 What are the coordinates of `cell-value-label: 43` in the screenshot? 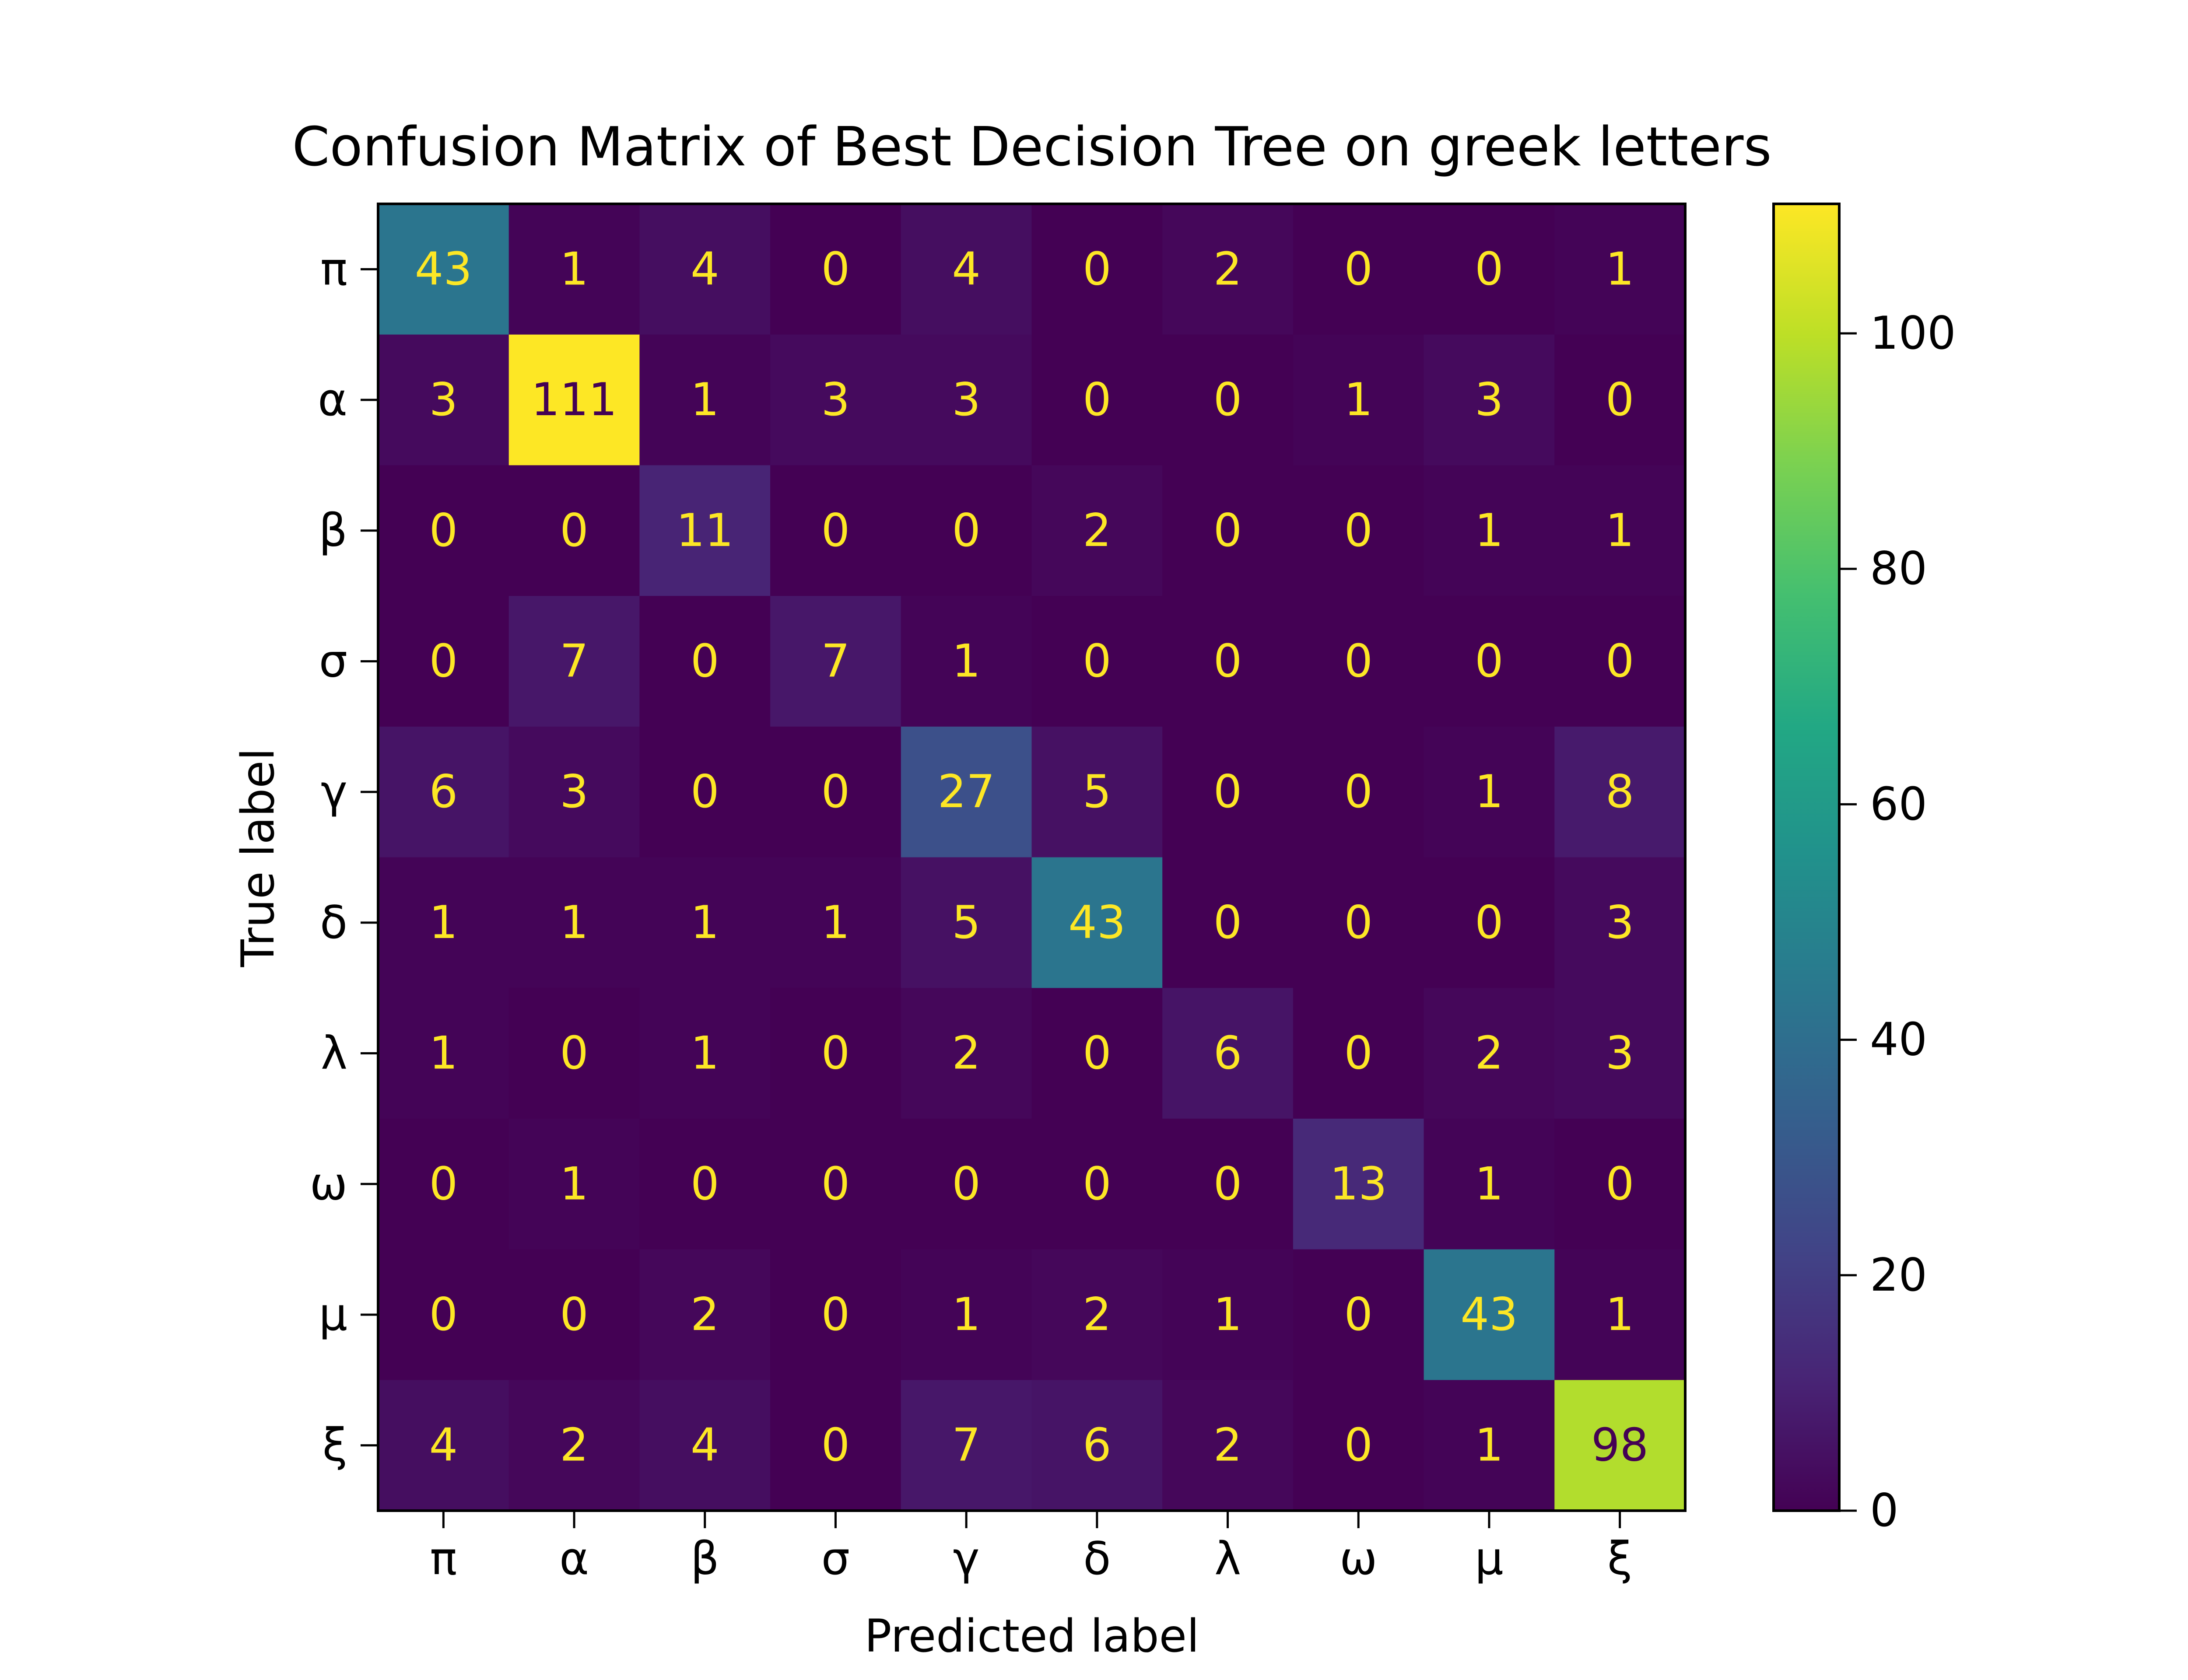 It's located at (443, 269).